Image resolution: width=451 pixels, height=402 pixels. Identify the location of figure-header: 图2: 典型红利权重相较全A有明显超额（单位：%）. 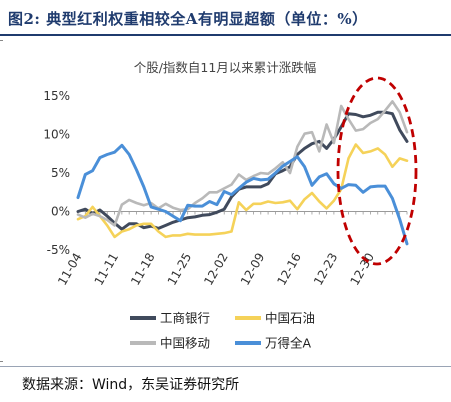
(225, 18).